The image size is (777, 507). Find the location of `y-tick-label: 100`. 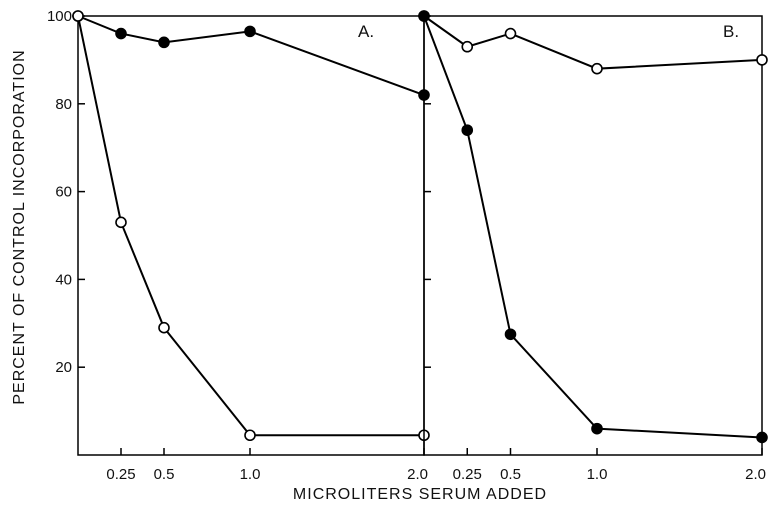

y-tick-label: 100 is located at coordinates (59, 16).